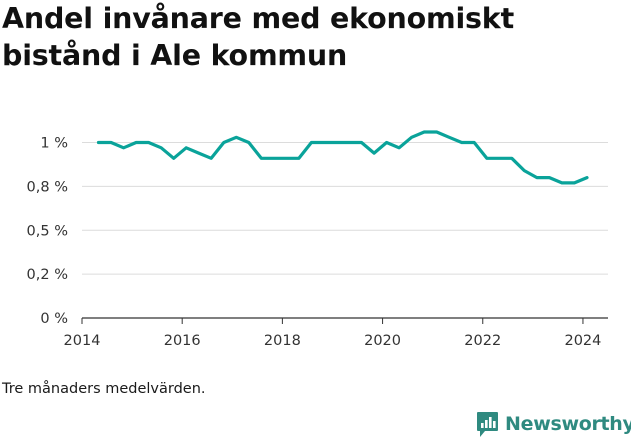  Describe the element at coordinates (47, 275) in the screenshot. I see `y-tick-label: 0,2 %` at that location.